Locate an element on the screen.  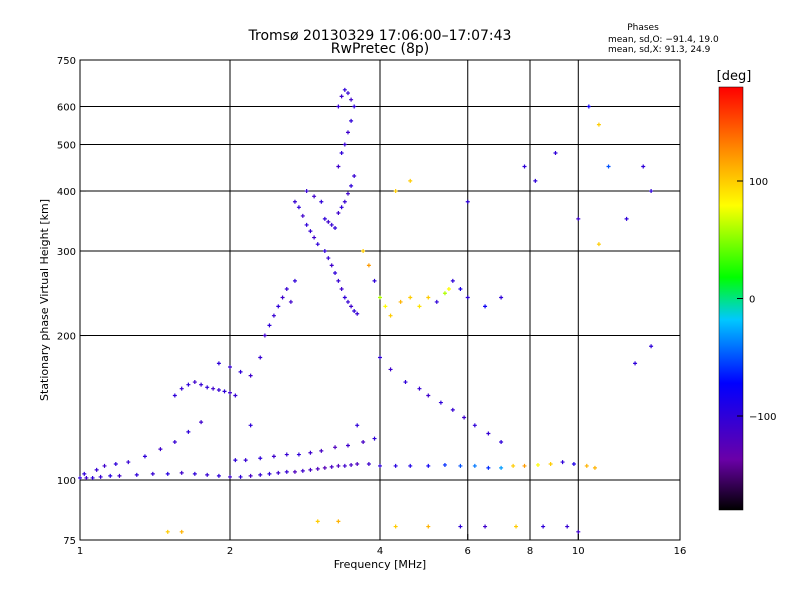
y-axis-label: Stationary phase Virtual Height [km] is located at coordinates (44, 300).